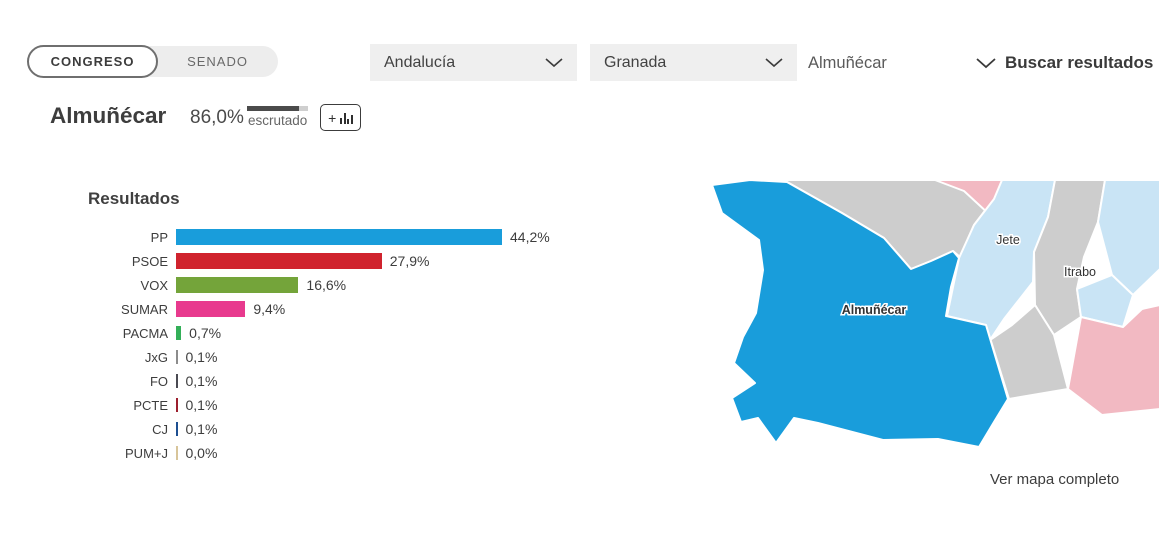  Describe the element at coordinates (409, 261) in the screenshot. I see `result-value: 27,9%` at that location.